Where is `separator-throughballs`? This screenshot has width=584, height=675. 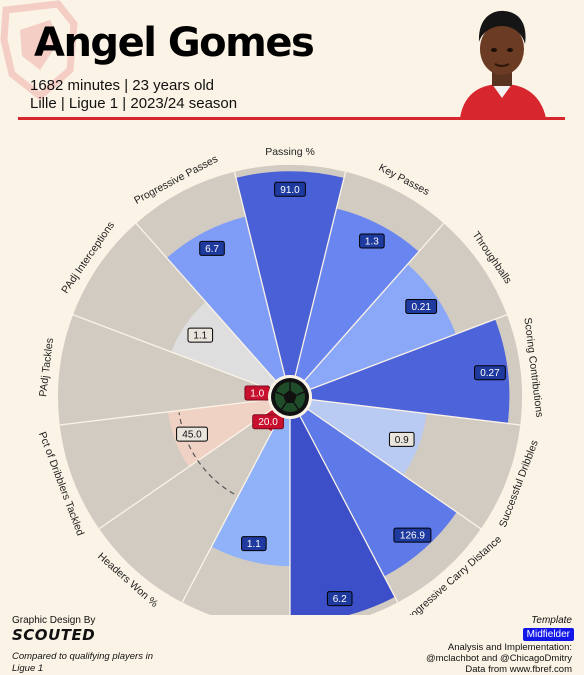
separator-throughballs is located at coordinates (367, 310).